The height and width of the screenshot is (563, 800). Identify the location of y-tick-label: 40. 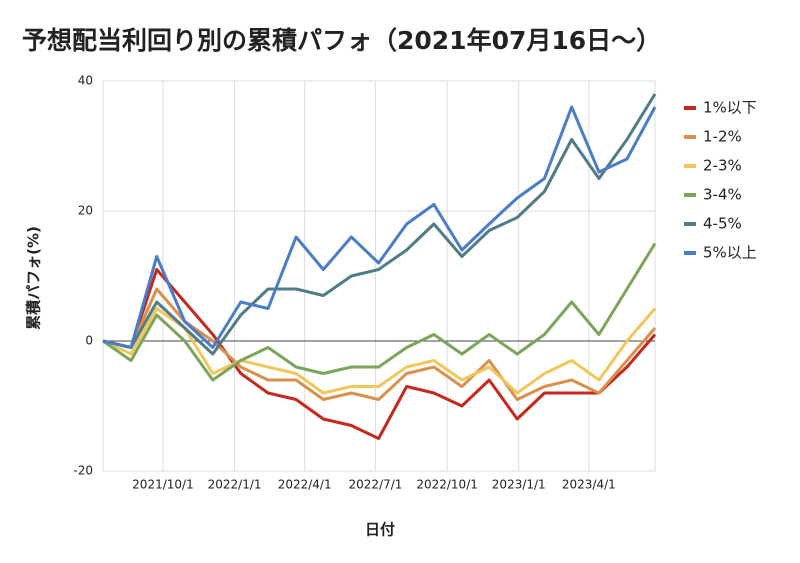
(85, 81).